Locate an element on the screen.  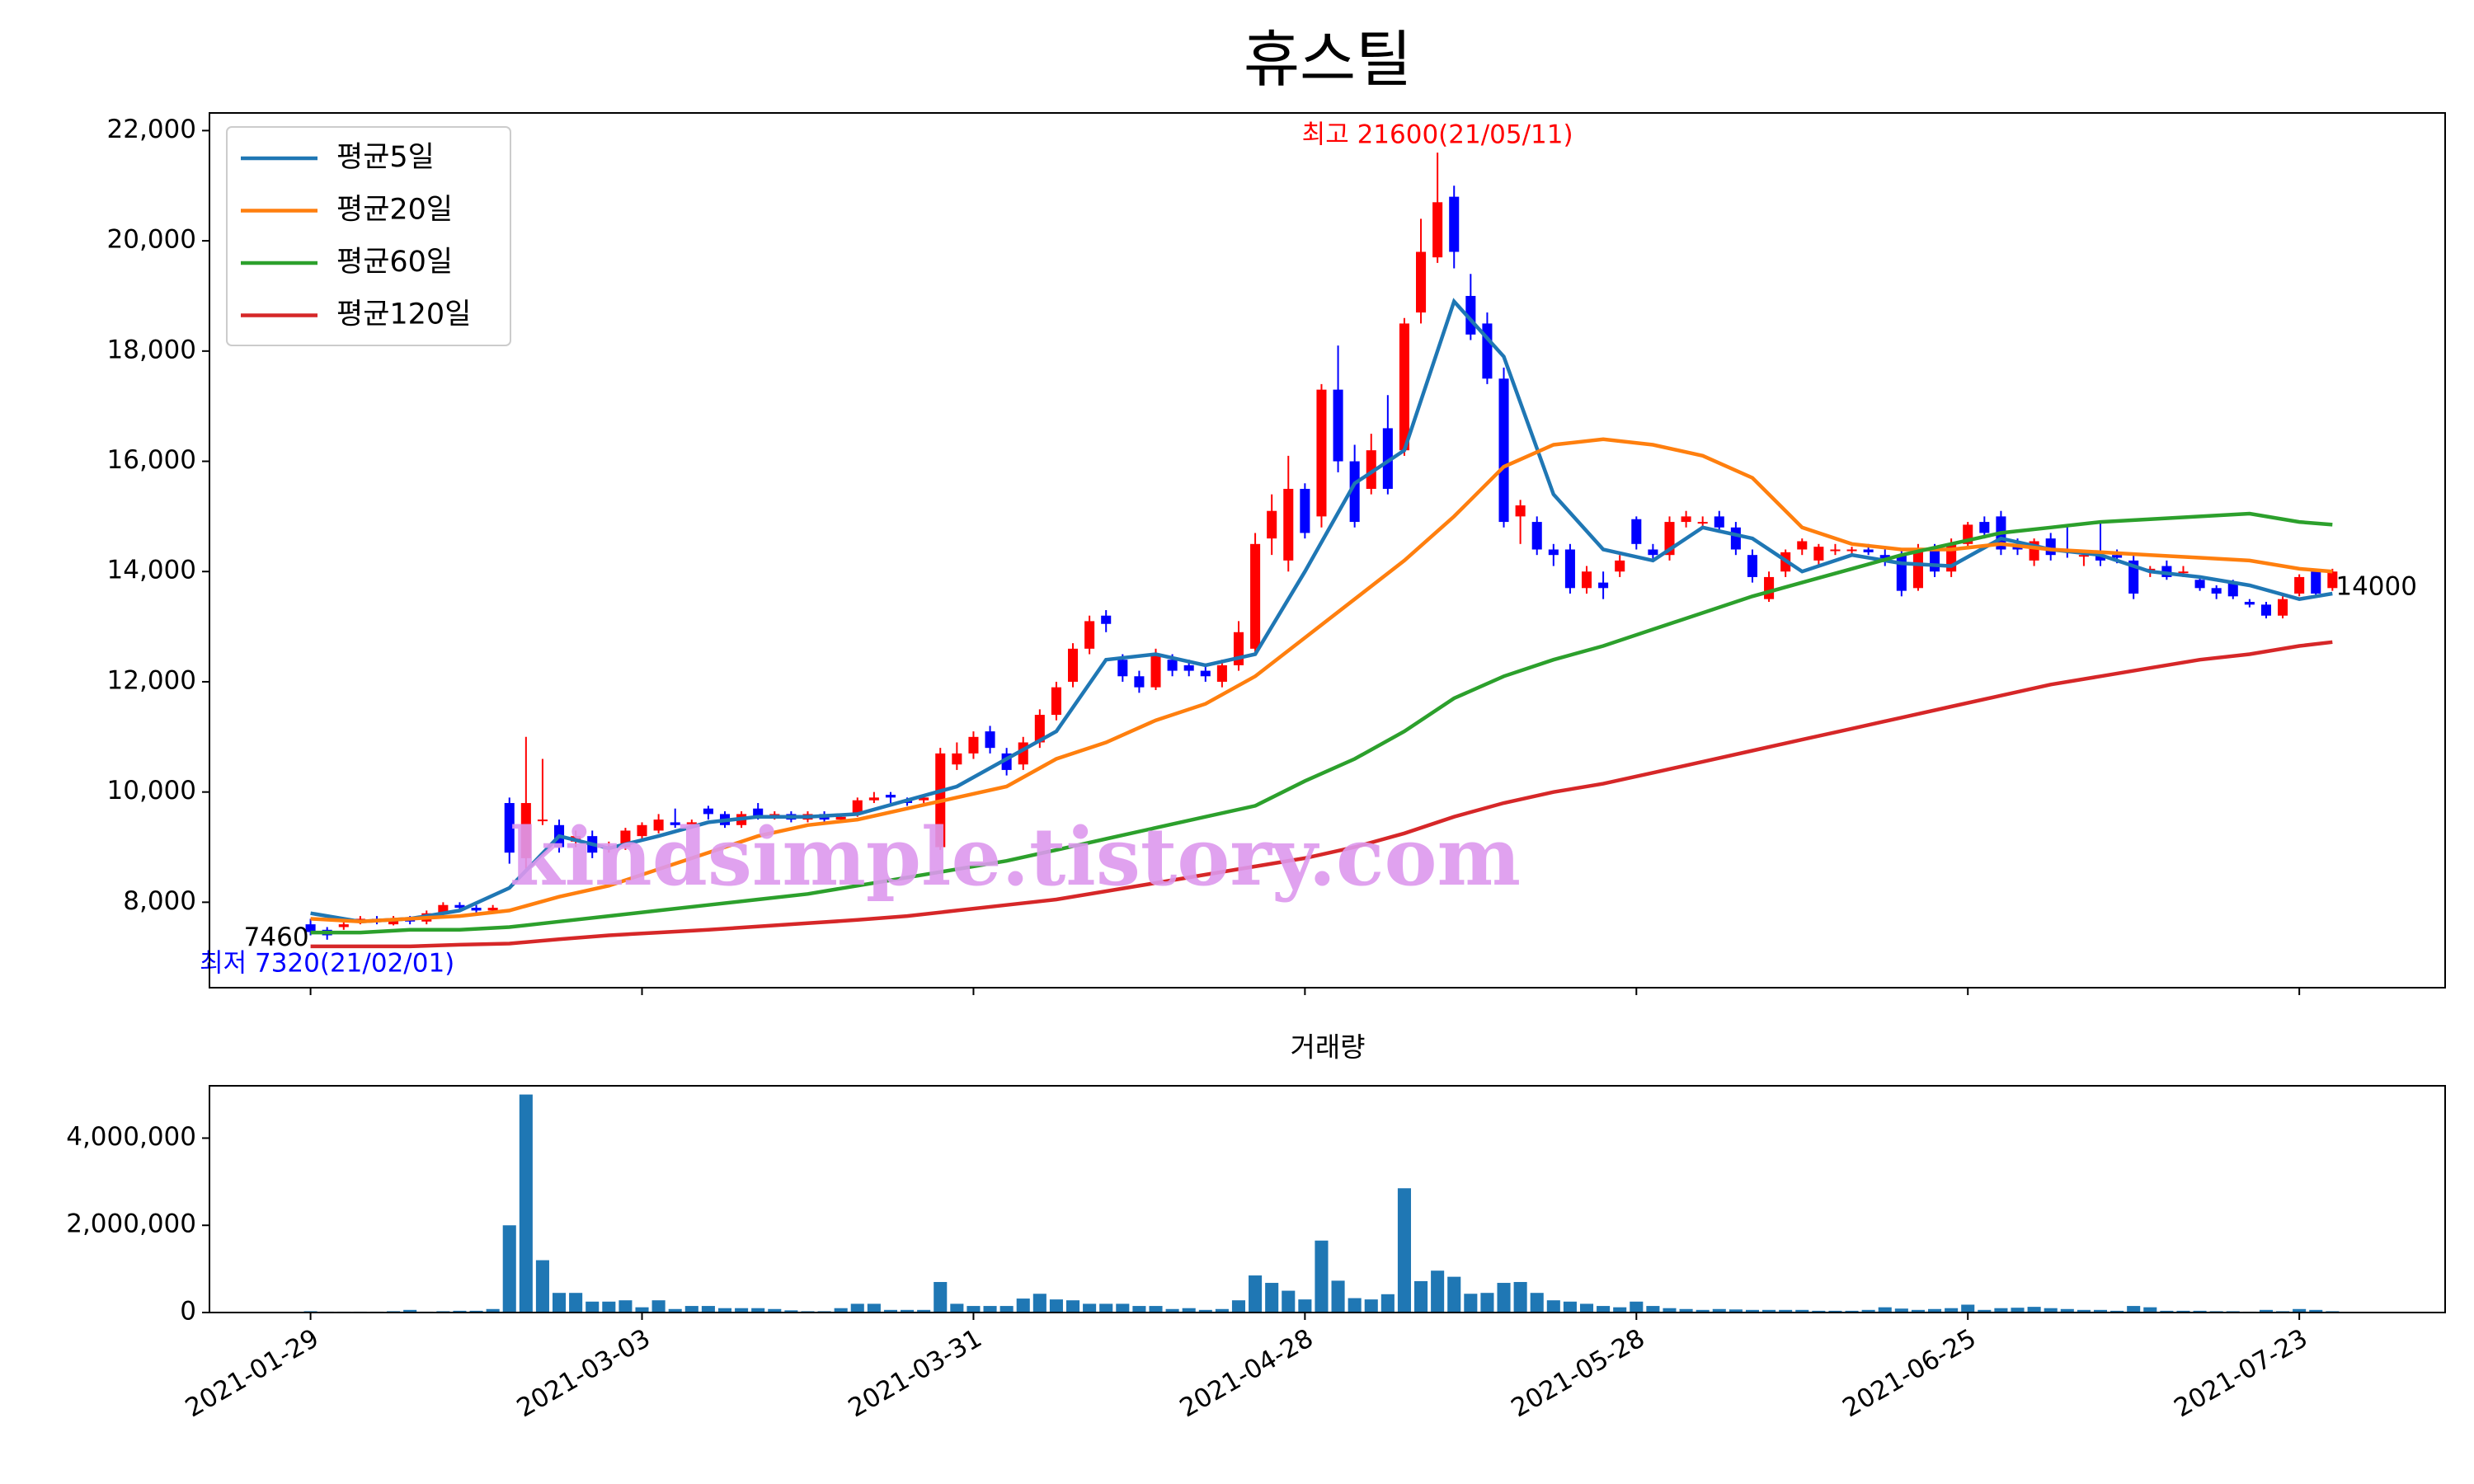
annotation: 7460 is located at coordinates (276, 937).